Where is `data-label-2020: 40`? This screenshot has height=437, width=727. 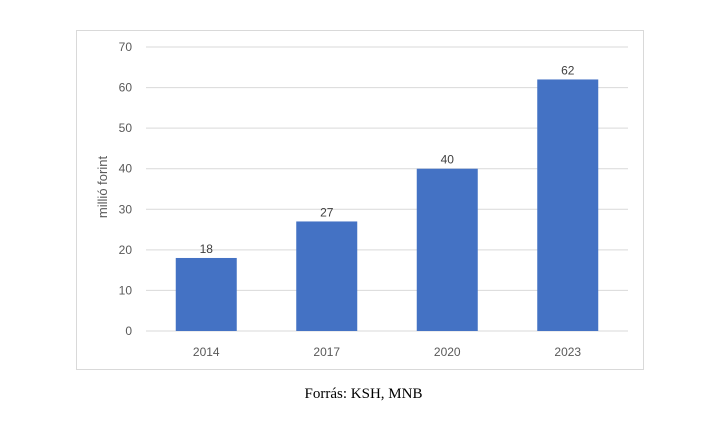 data-label-2020: 40 is located at coordinates (448, 160).